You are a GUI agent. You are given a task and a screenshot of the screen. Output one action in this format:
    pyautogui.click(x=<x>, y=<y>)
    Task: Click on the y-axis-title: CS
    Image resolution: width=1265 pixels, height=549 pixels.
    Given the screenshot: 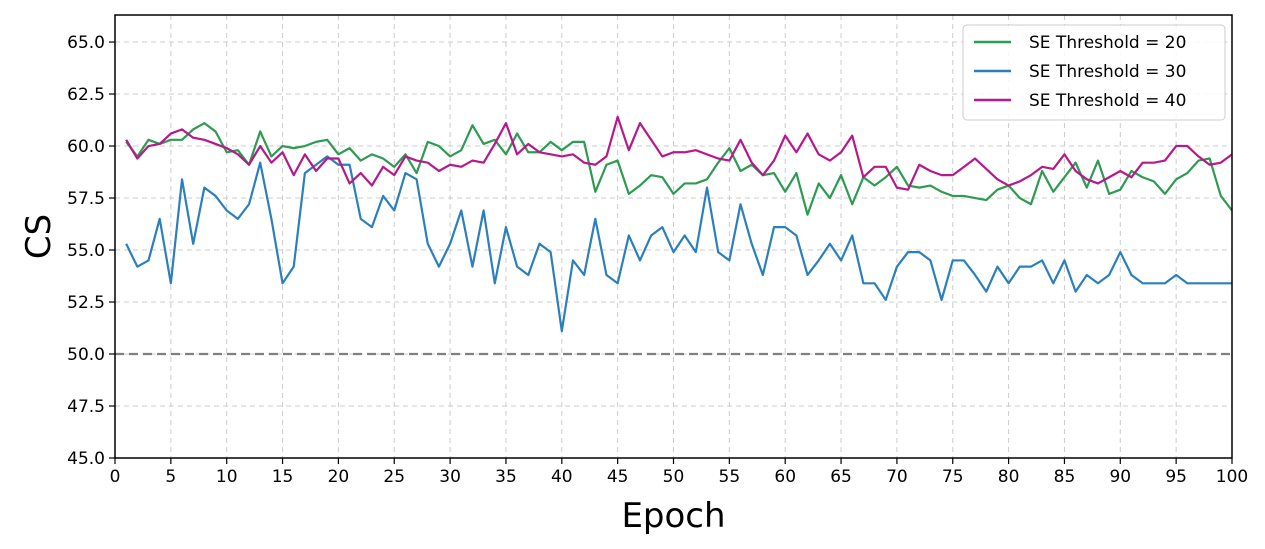 What is the action you would take?
    pyautogui.click(x=39, y=236)
    